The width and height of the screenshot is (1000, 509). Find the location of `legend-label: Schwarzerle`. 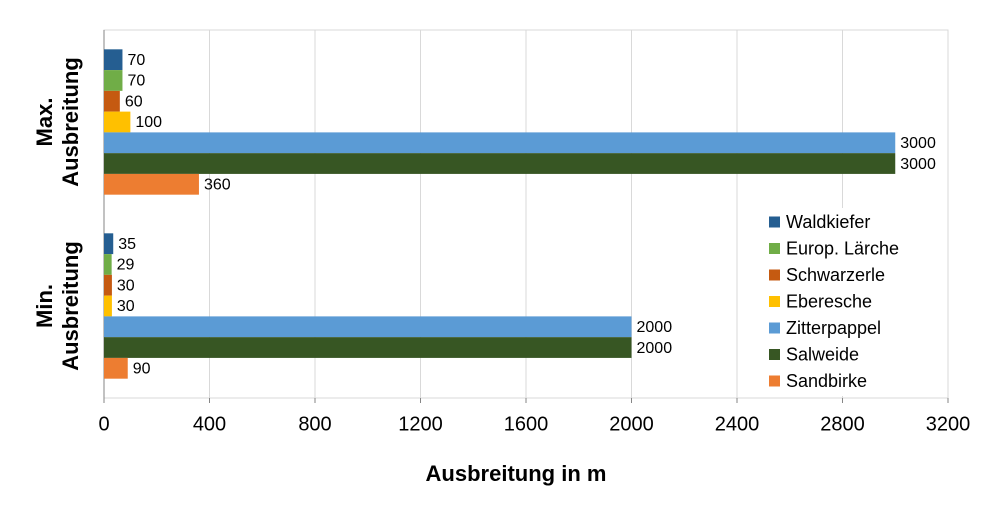

legend-label: Schwarzerle is located at coordinates (835, 275).